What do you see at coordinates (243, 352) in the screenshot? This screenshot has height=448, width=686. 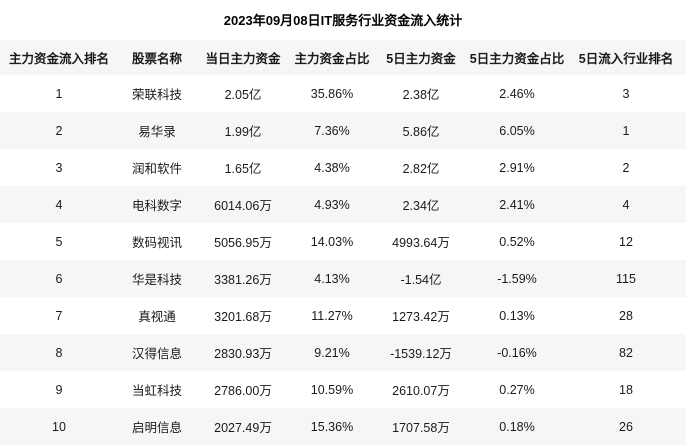 I see `cell-today-main-fund: 2830.93万` at bounding box center [243, 352].